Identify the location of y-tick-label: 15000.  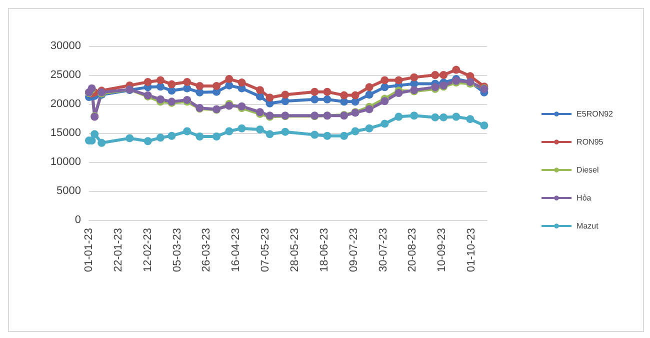
(65, 133).